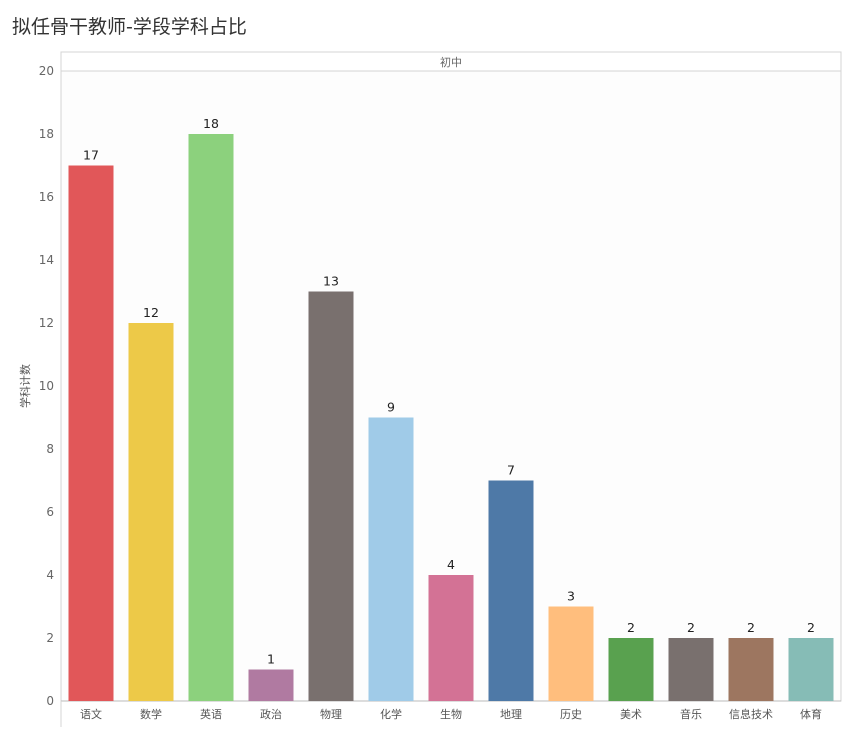  I want to click on bar-value-label: 1, so click(271, 659).